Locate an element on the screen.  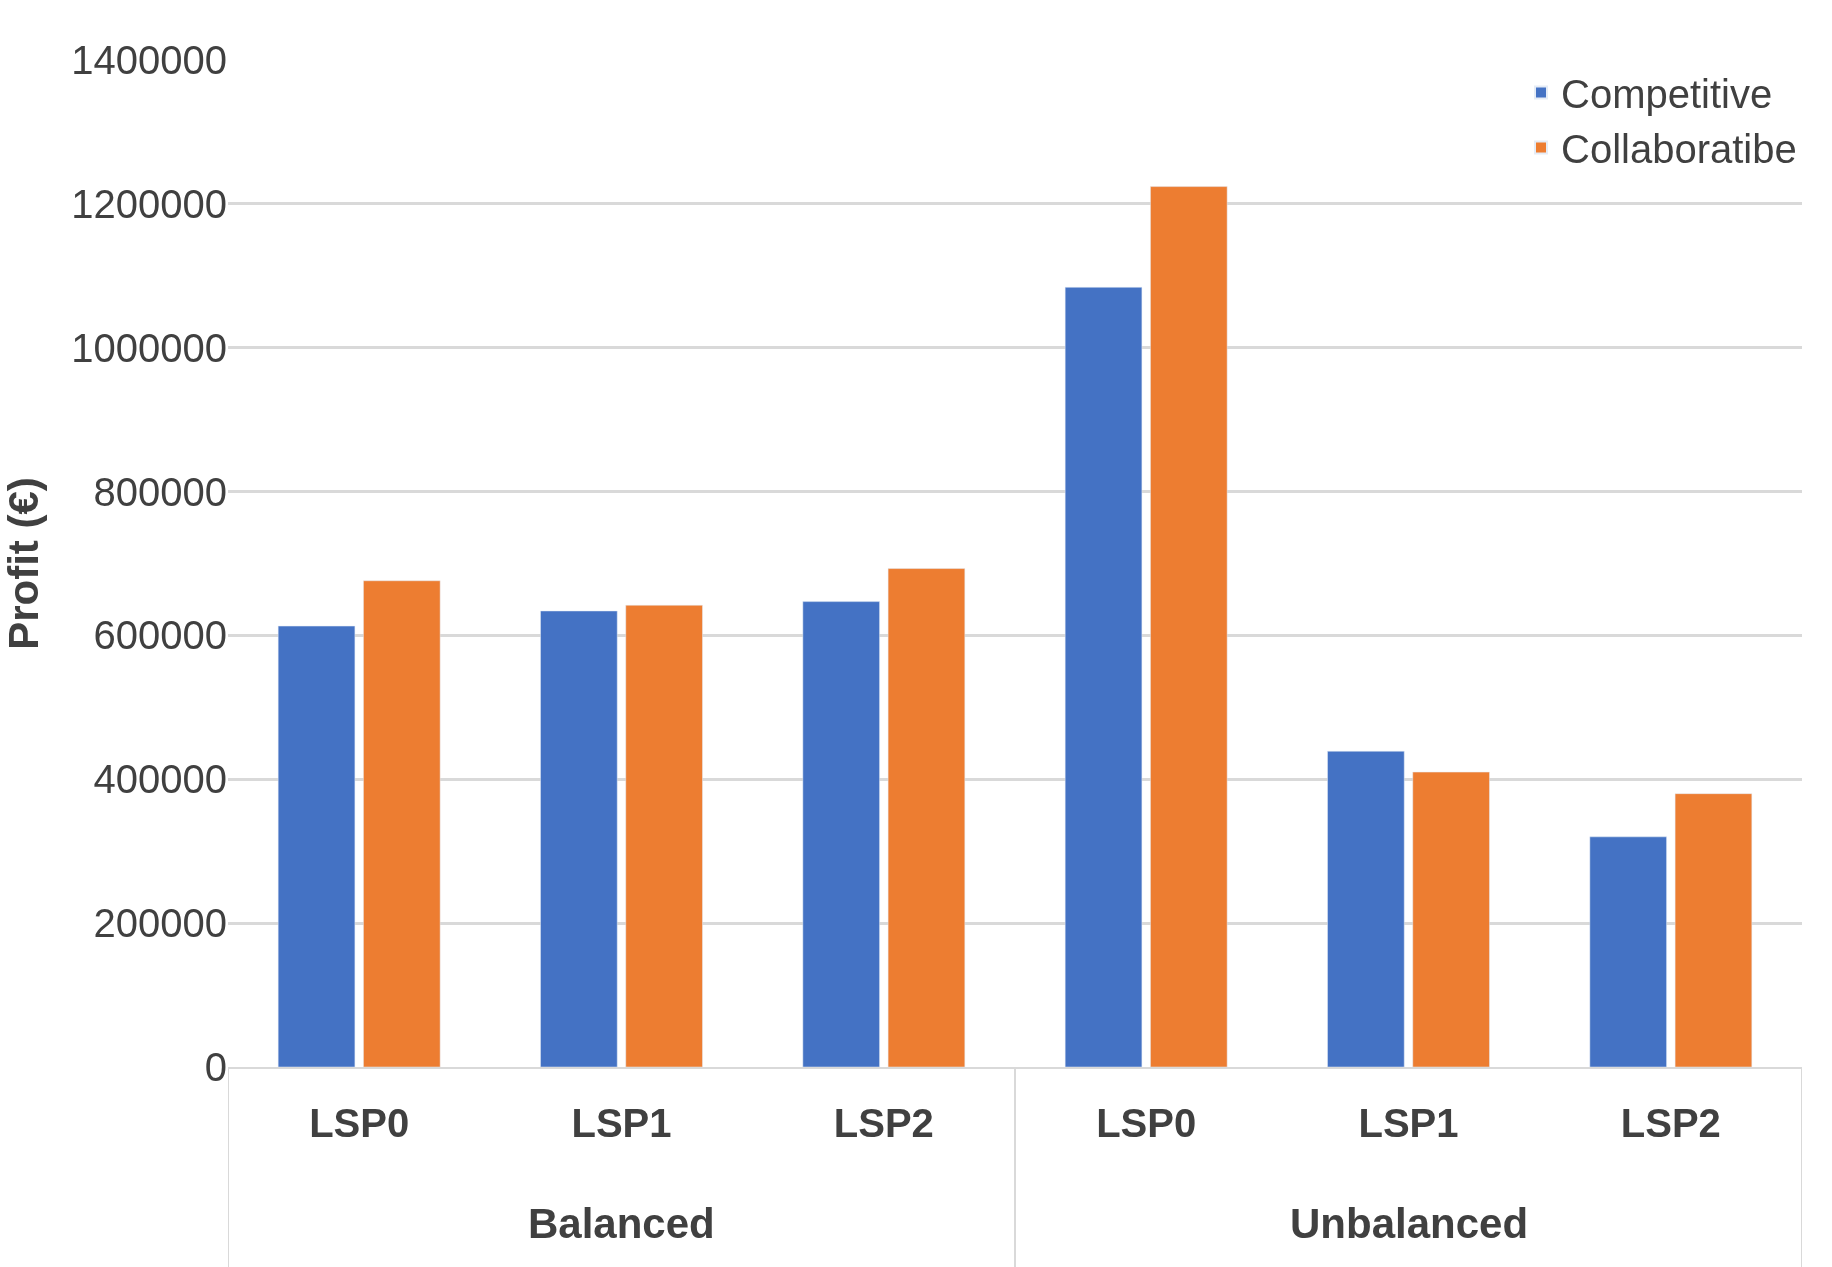
text: Balanced is located at coordinates (621, 1223).